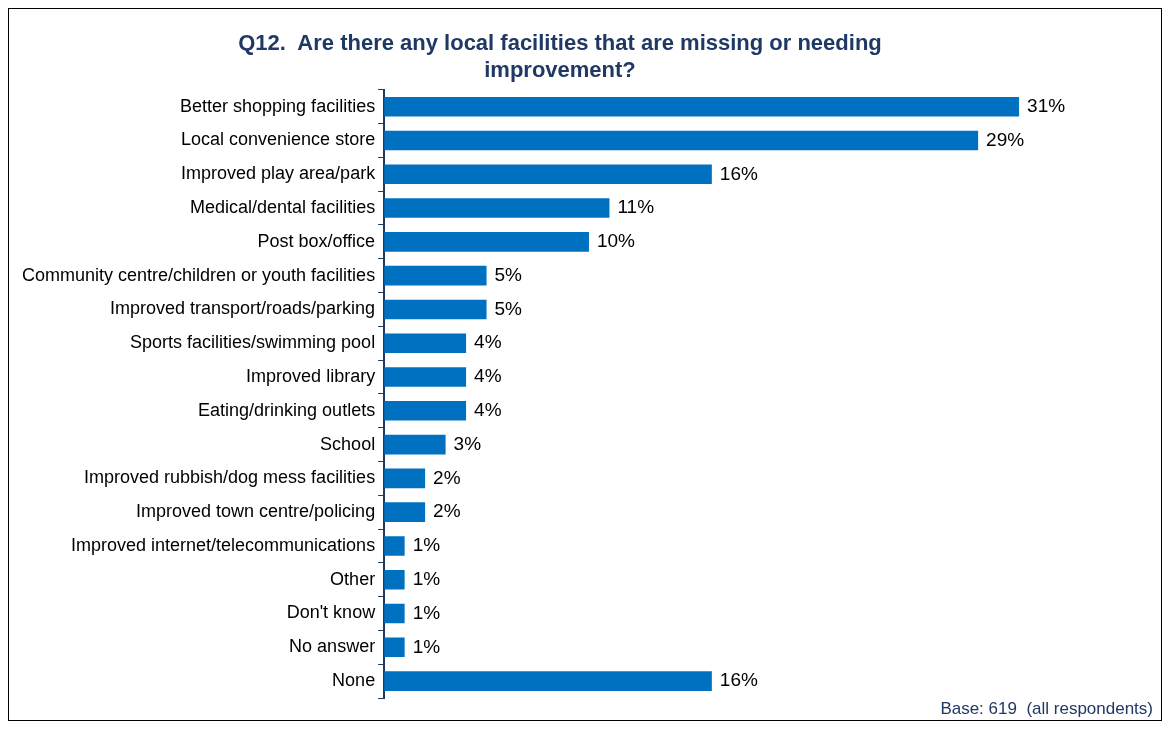 The height and width of the screenshot is (729, 1170). What do you see at coordinates (253, 342) in the screenshot?
I see `y-tick-label: Sports facilities/swimming pool` at bounding box center [253, 342].